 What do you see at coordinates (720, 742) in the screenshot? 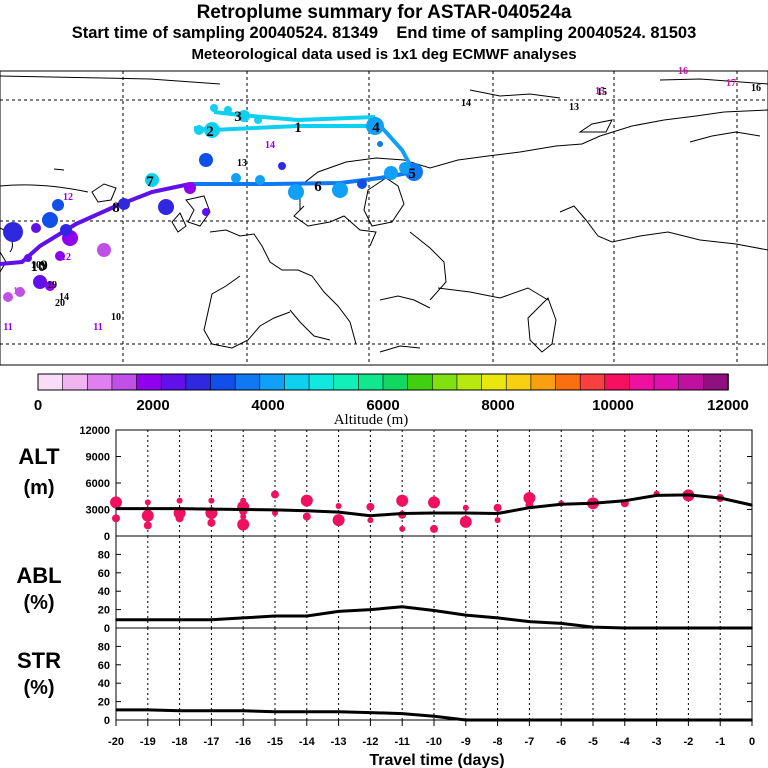
I see `x-tick-label: -1` at bounding box center [720, 742].